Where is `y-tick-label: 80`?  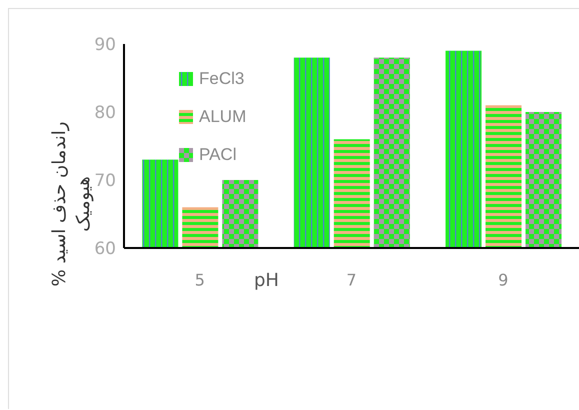
y-tick-label: 80 is located at coordinates (105, 113).